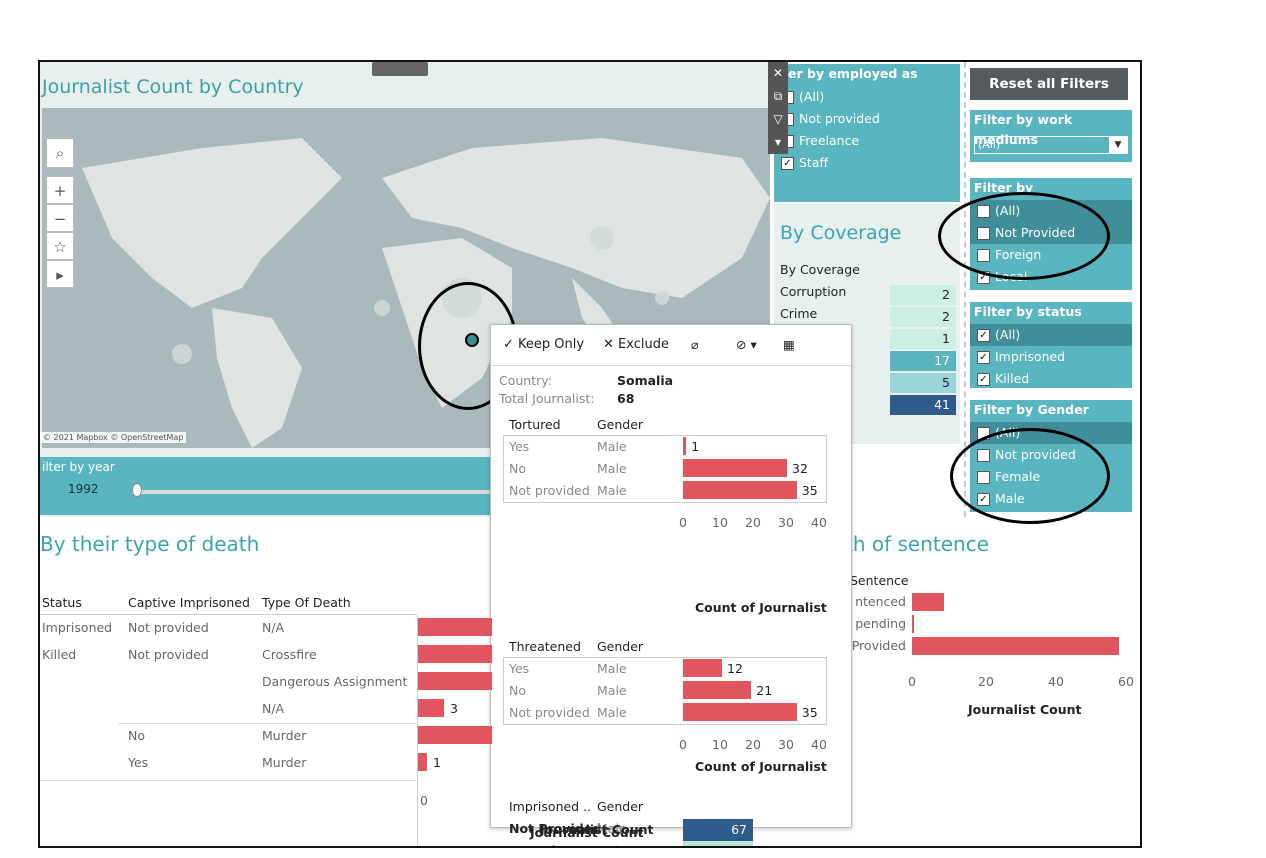  Describe the element at coordinates (1049, 84) in the screenshot. I see `reset-filters-button: Reset all Filters` at that location.